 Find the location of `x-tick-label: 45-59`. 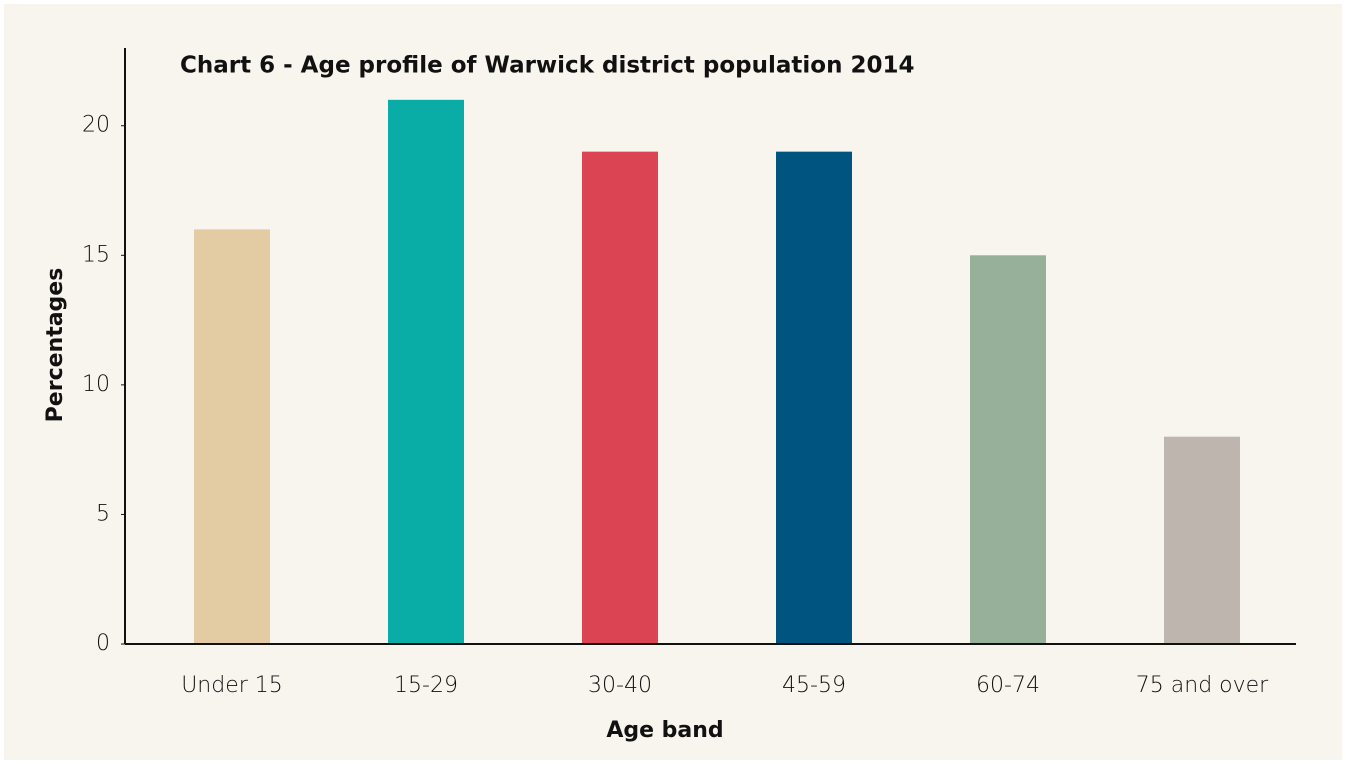

x-tick-label: 45-59 is located at coordinates (814, 685).